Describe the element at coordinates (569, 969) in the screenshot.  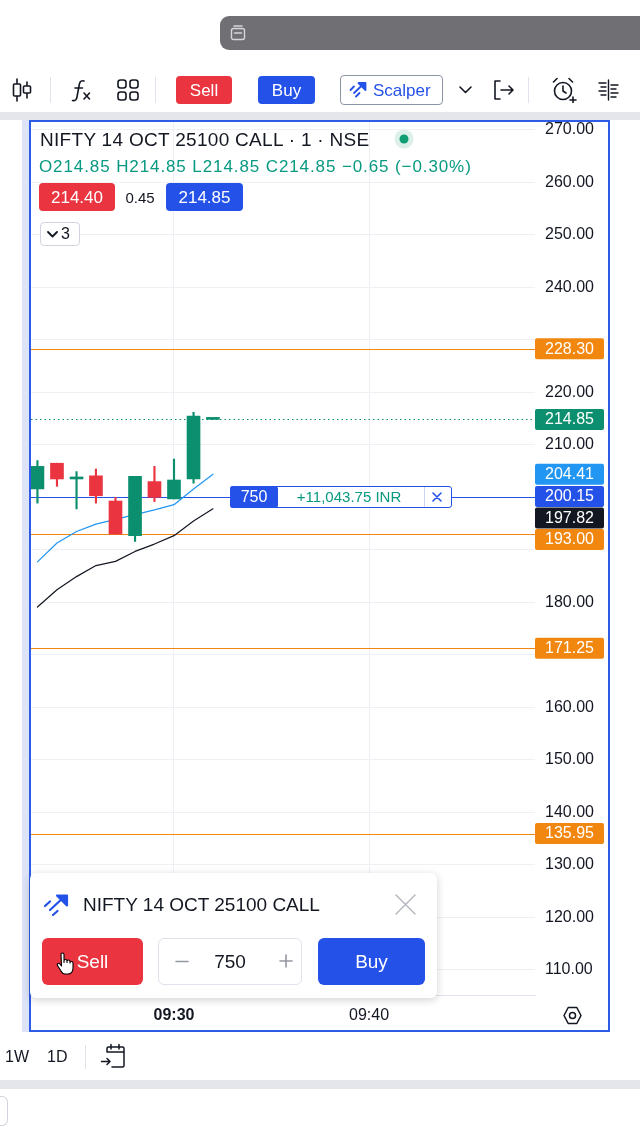
I see `y-tick-label: 110.00` at that location.